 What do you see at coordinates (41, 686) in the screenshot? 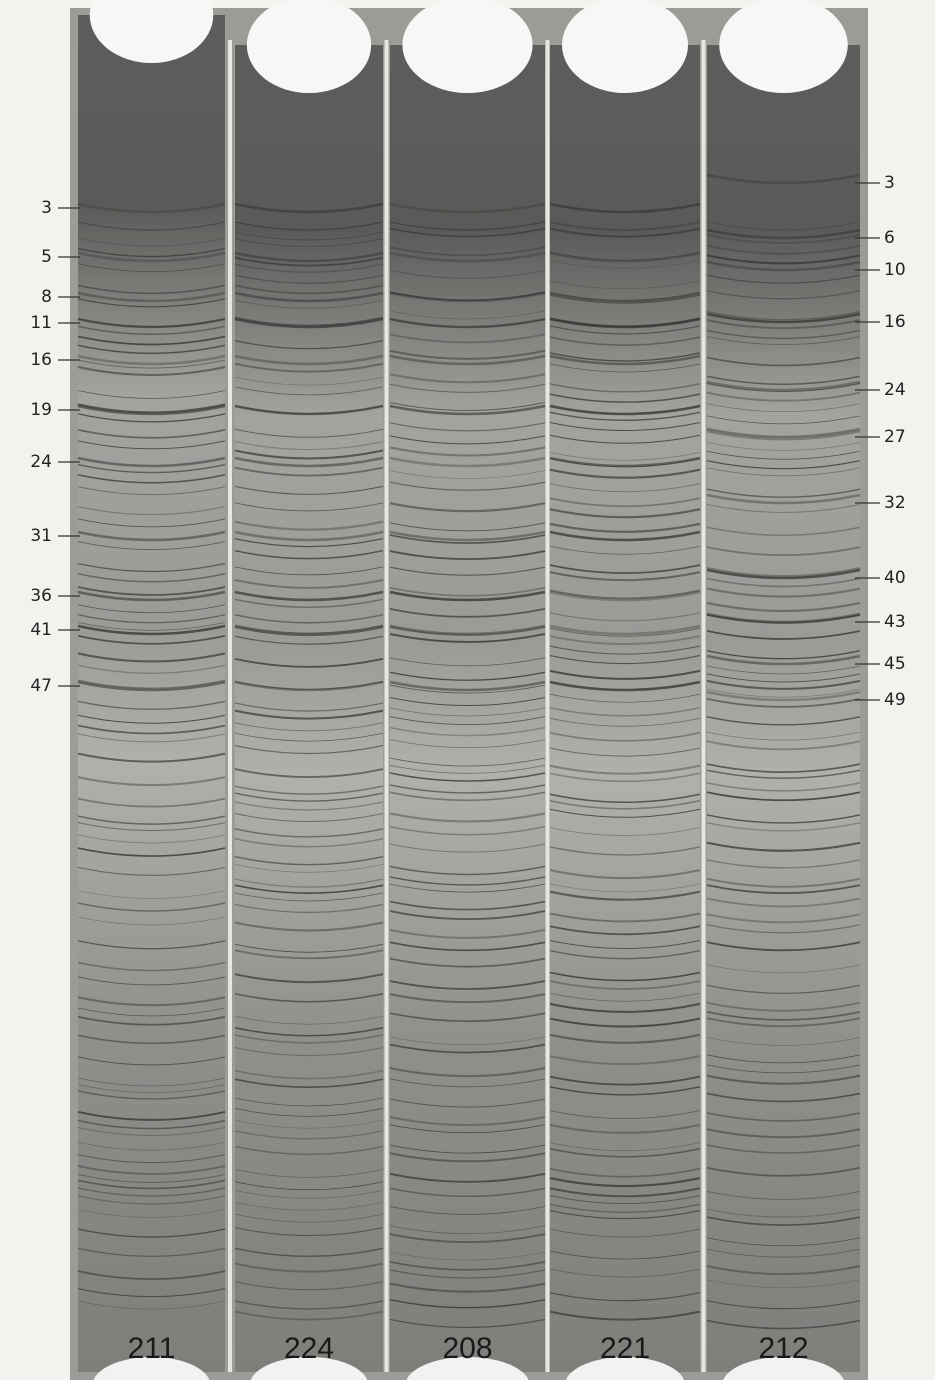
I see `left-marker-label: 47` at bounding box center [41, 686].